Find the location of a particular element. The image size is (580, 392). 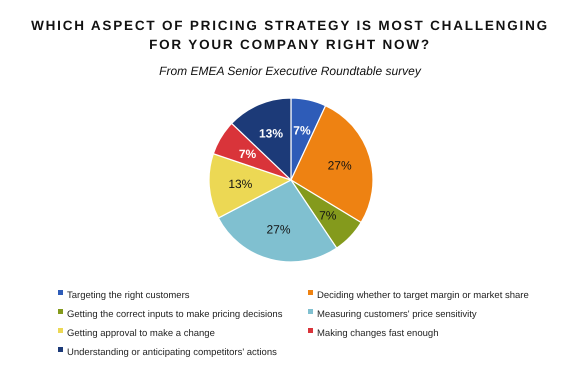

legend-label: Getting the correct inputs to make pricing decisions is located at coordinates (175, 314).